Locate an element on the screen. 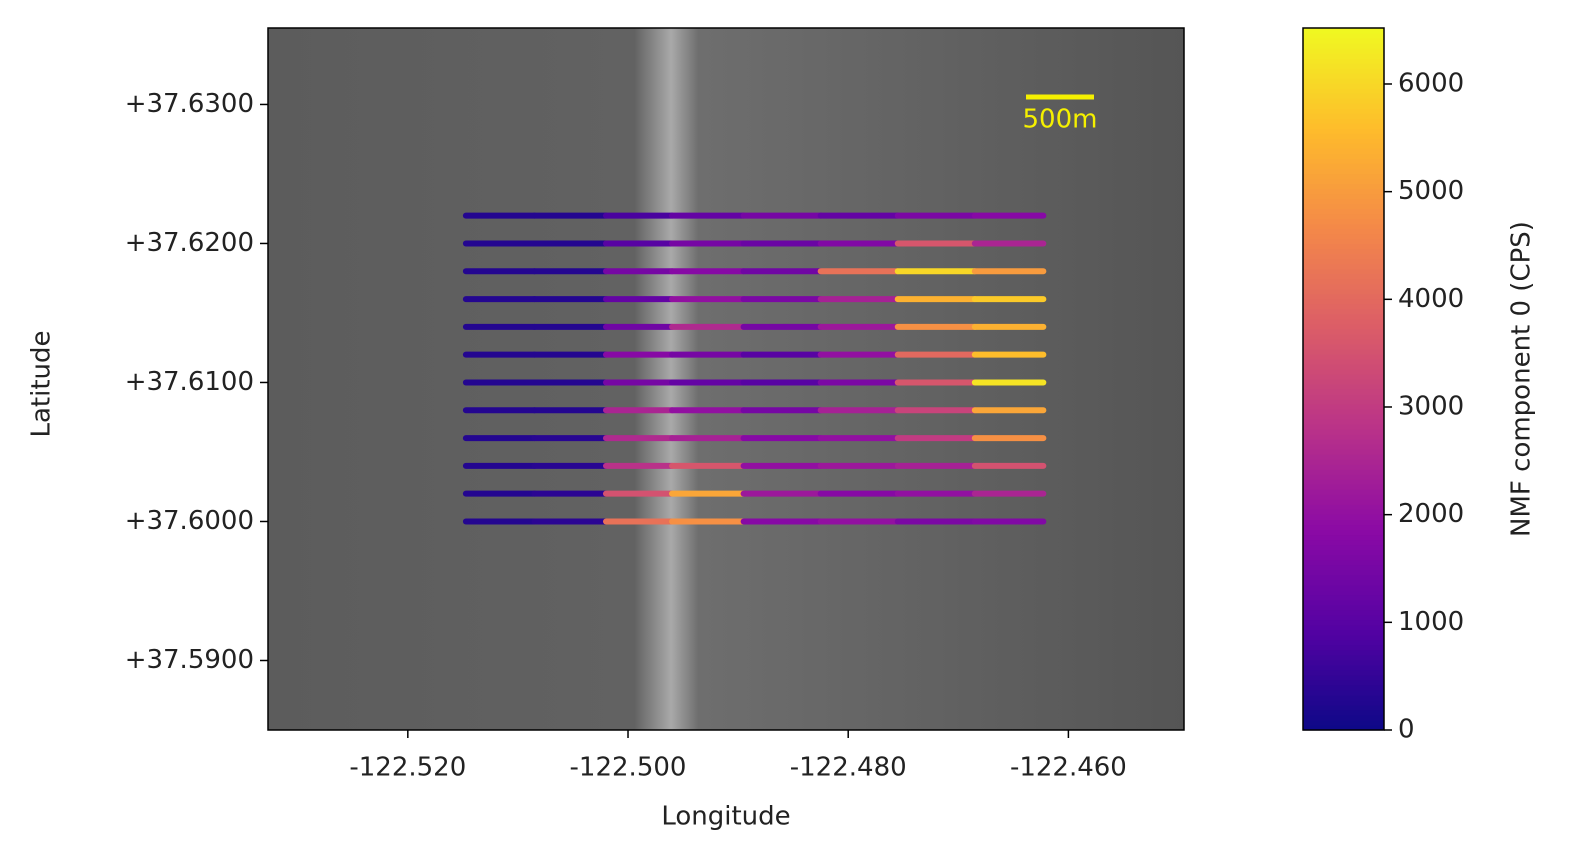 This screenshot has height=867, width=1573. y-axis-label: Latitude is located at coordinates (42, 383).